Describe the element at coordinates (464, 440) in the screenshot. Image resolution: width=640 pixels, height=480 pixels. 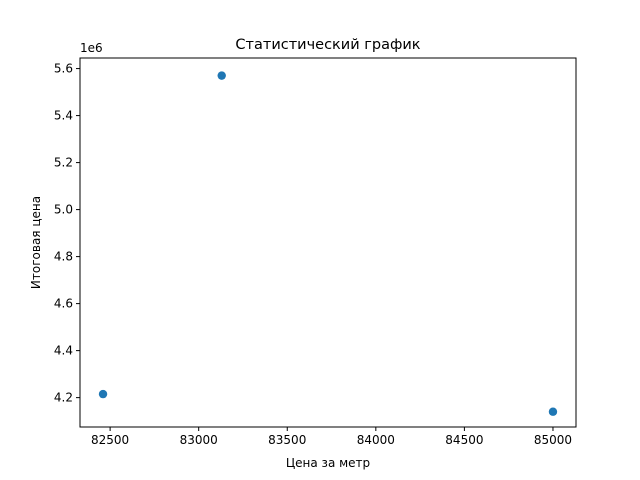
I see `x-tick-label: 84500` at that location.